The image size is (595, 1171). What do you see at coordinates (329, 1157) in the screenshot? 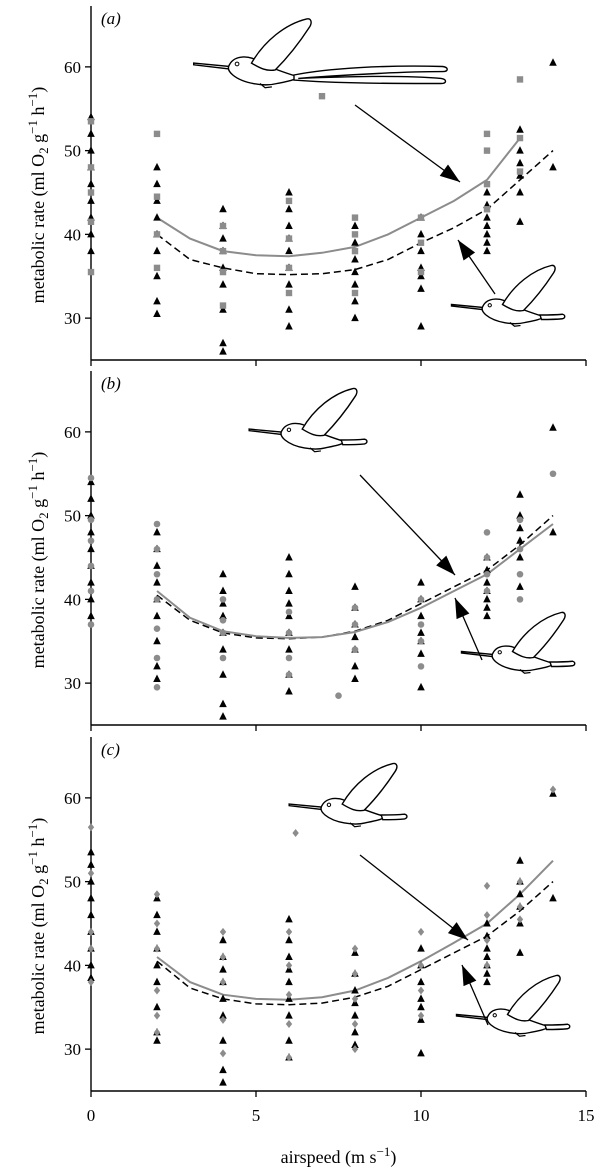
I see `x-axis-title-part: airspeed (m s` at bounding box center [329, 1157].